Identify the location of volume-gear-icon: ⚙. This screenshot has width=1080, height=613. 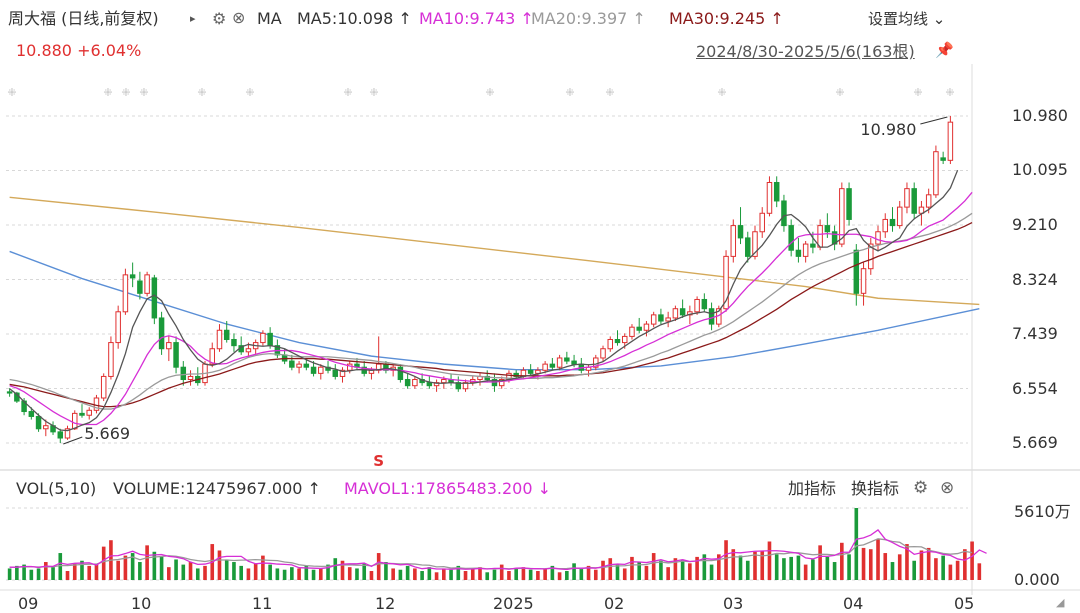
(921, 488).